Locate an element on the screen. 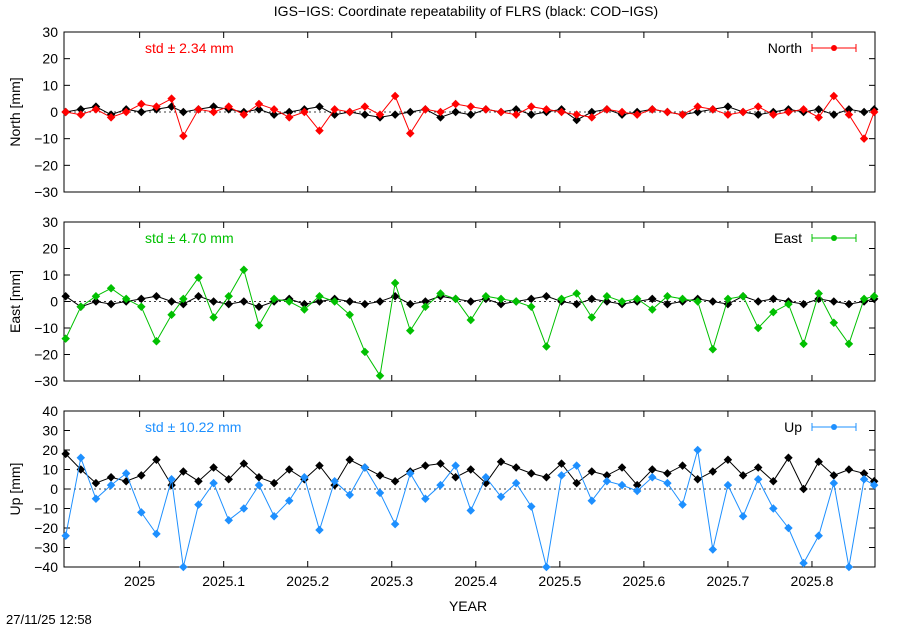 The width and height of the screenshot is (900, 630). std-label: std ± 10.22 mm is located at coordinates (193, 427).